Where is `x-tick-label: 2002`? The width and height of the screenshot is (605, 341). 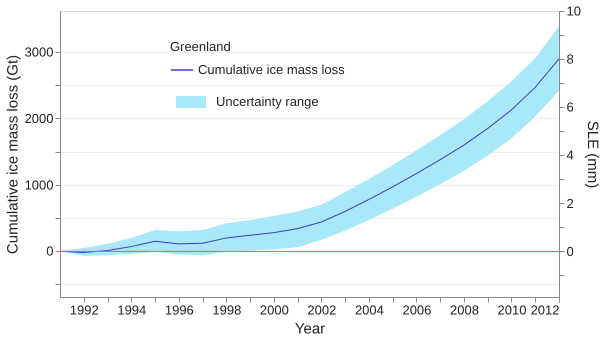 x-tick-label: 2002 is located at coordinates (321, 310).